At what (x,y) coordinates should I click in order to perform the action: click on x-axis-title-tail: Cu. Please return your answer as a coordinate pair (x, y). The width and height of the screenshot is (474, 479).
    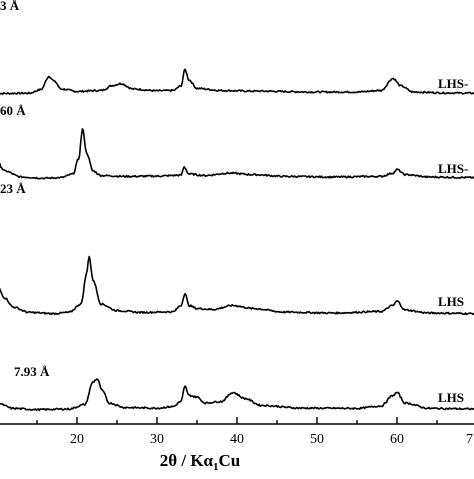
    Looking at the image, I should click on (230, 460).